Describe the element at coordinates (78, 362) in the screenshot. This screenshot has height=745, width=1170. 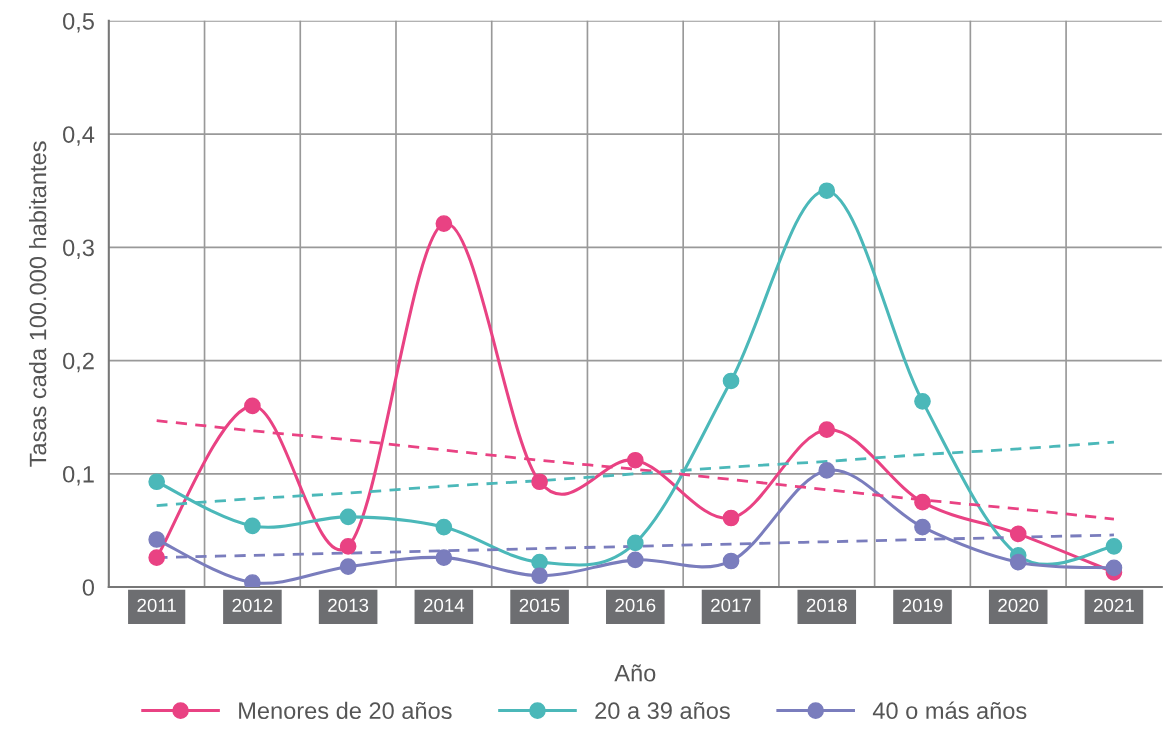
I see `y-tick-label: 0,2` at that location.